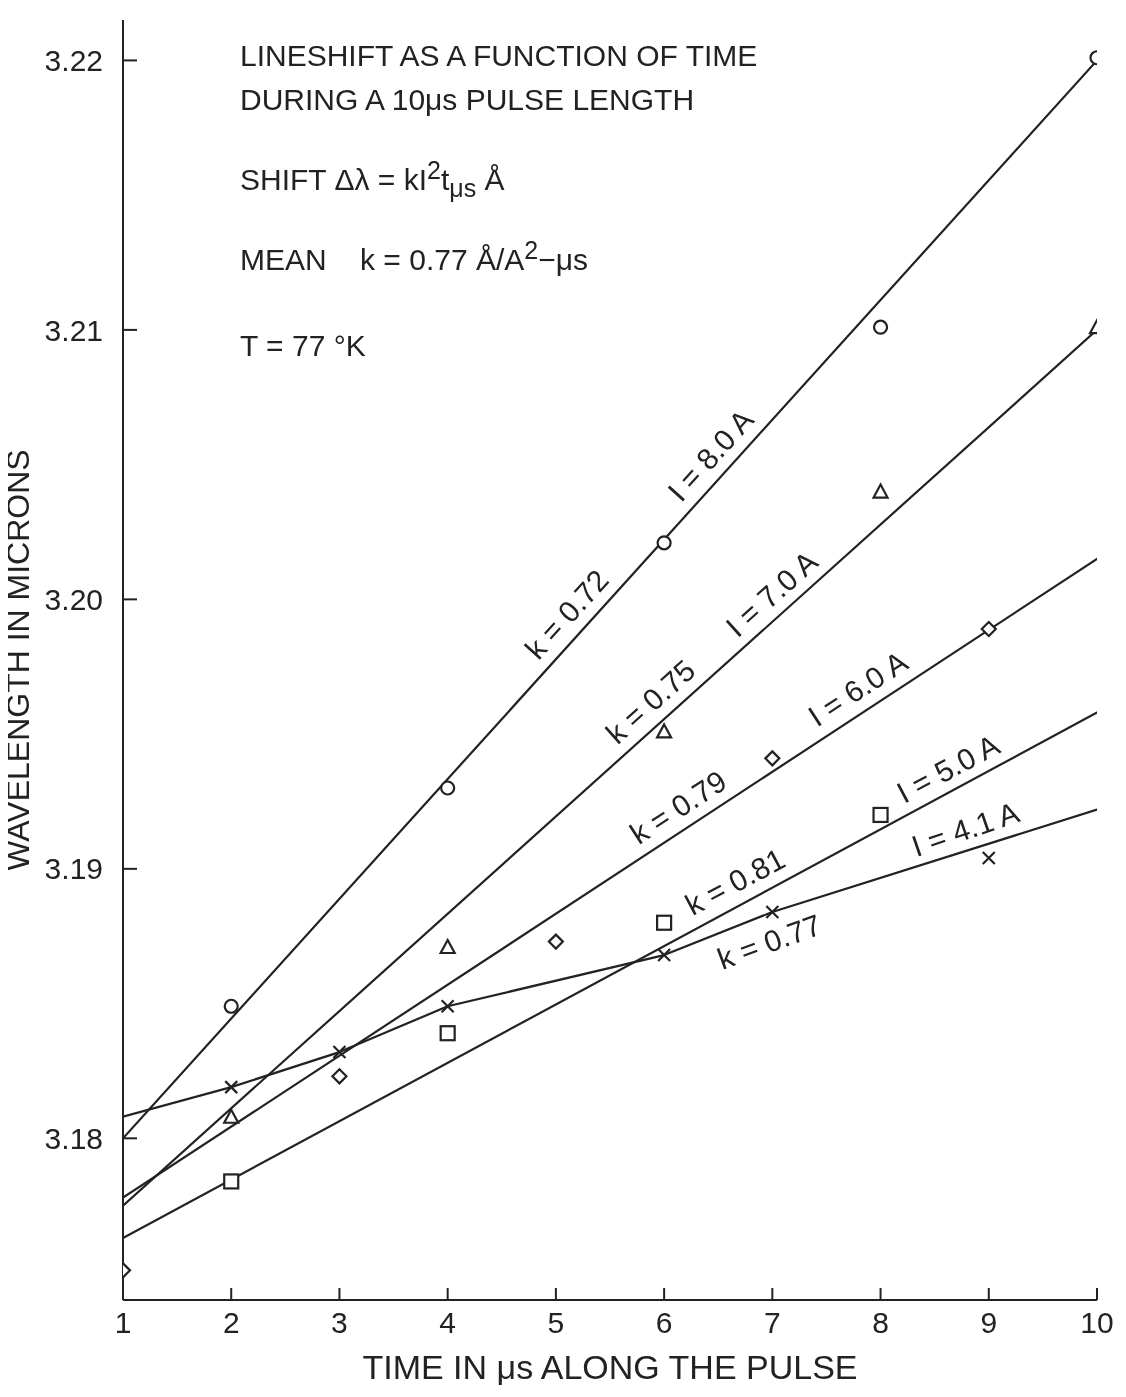 The height and width of the screenshot is (1397, 1126). What do you see at coordinates (1097, 1323) in the screenshot?
I see `x-tick-label: 10` at bounding box center [1097, 1323].